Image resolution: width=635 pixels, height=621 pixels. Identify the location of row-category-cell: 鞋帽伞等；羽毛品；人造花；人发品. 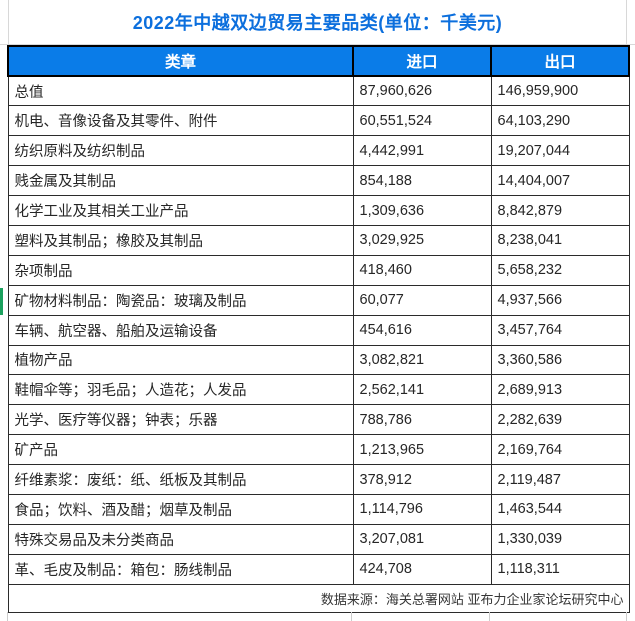
(180, 390).